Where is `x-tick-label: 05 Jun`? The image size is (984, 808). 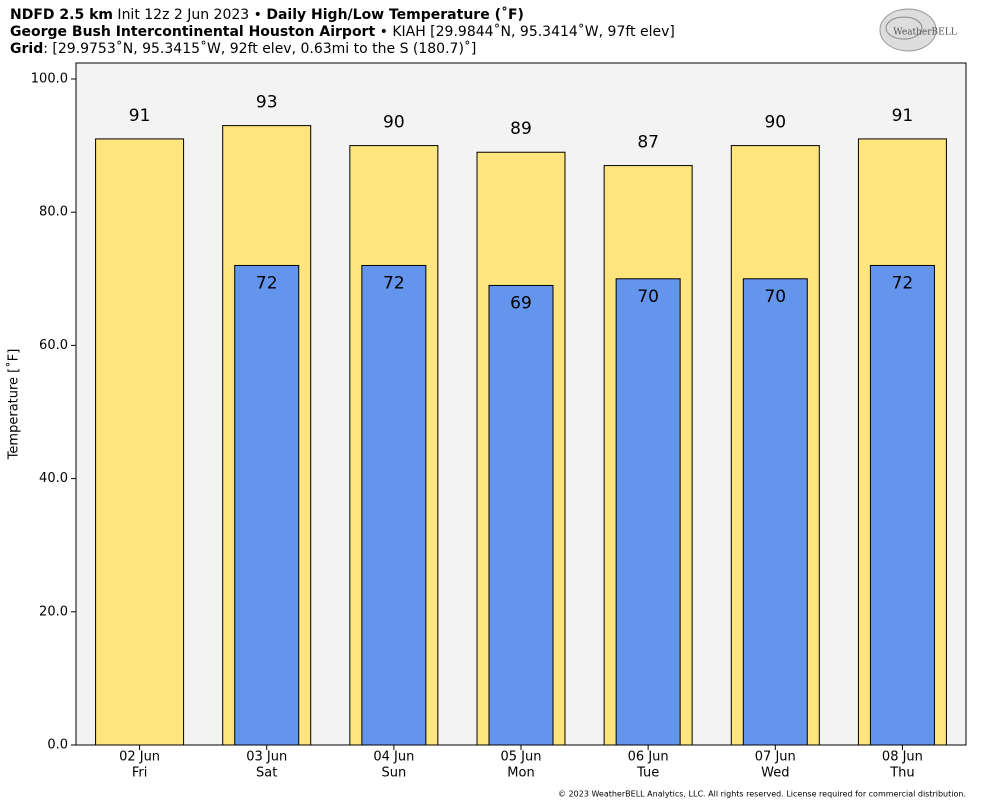 x-tick-label: 05 Jun is located at coordinates (521, 757).